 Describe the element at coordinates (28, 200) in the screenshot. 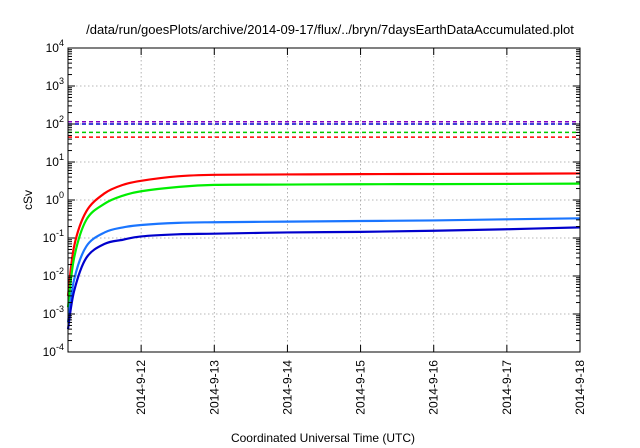

I see `y-axis-label: cSv` at that location.